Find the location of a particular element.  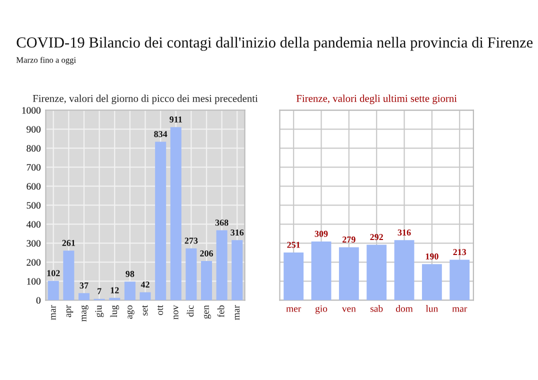

x-tick-label: gio is located at coordinates (321, 309).